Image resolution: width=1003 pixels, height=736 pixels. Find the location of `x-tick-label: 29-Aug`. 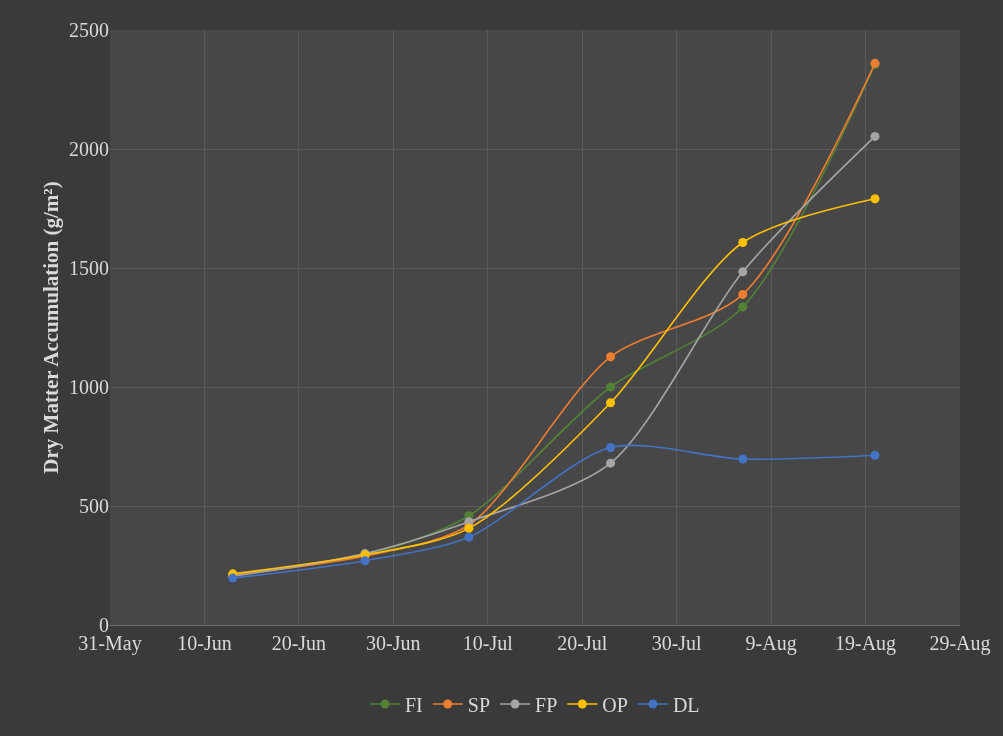

x-tick-label: 29-Aug is located at coordinates (960, 643).